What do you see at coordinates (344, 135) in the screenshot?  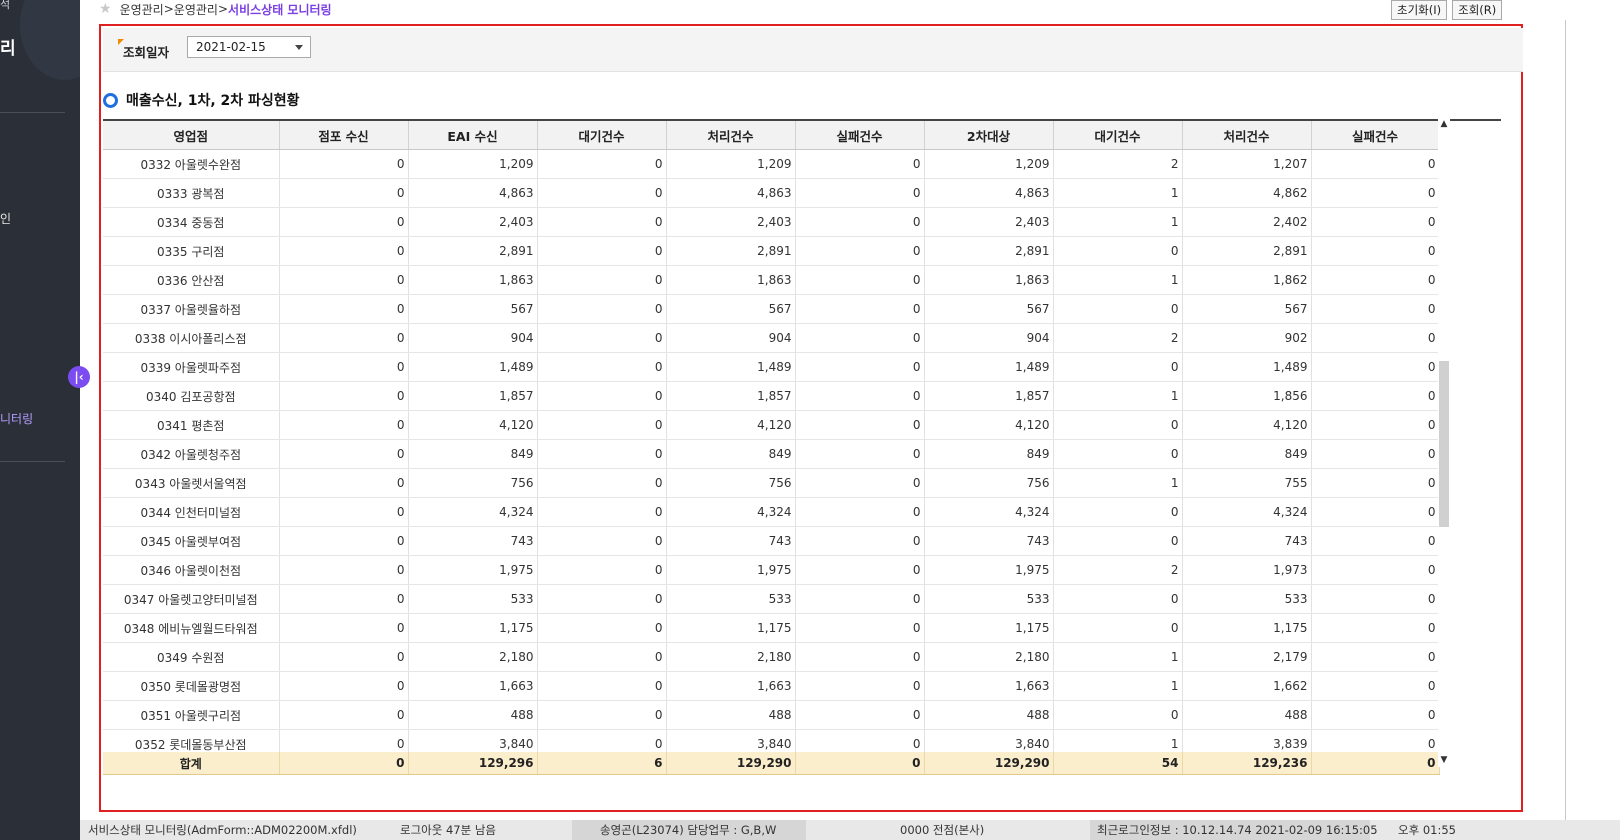 I see `column-header: 점포 수신` at bounding box center [344, 135].